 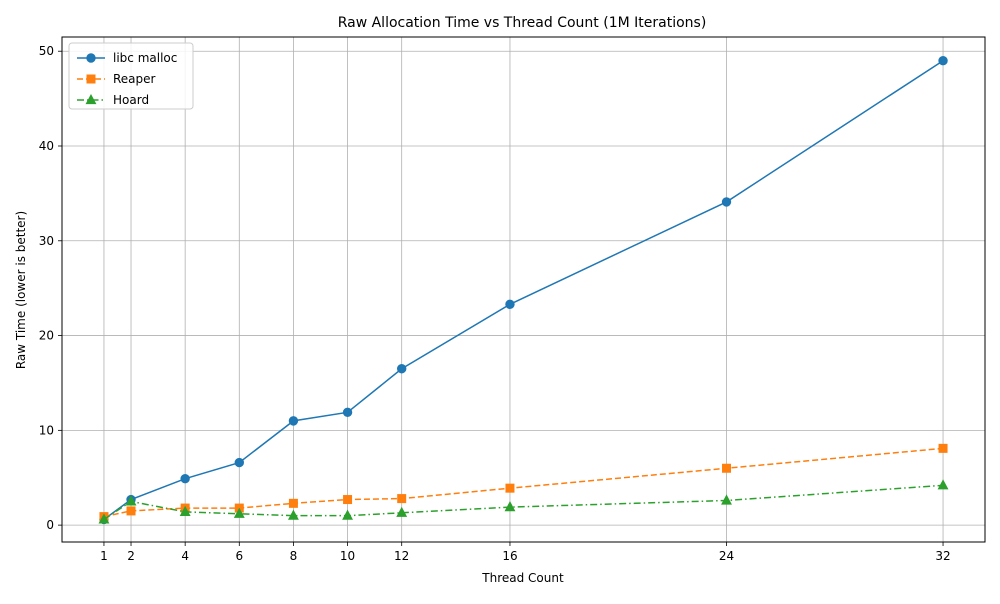 I want to click on x-axis-label: Thread Count, so click(x=522, y=578).